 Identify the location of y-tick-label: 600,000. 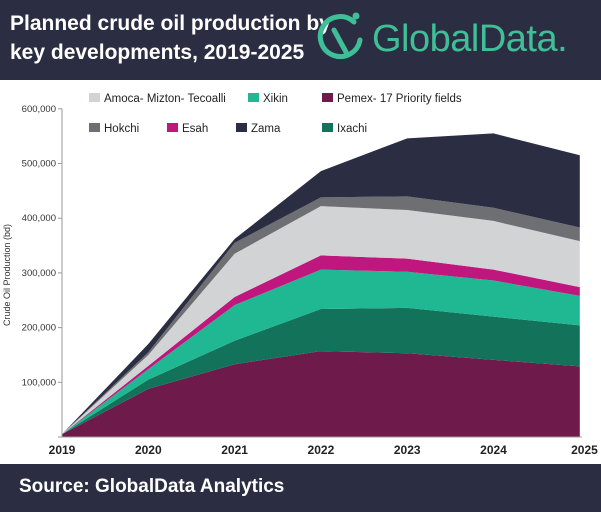
(39, 109).